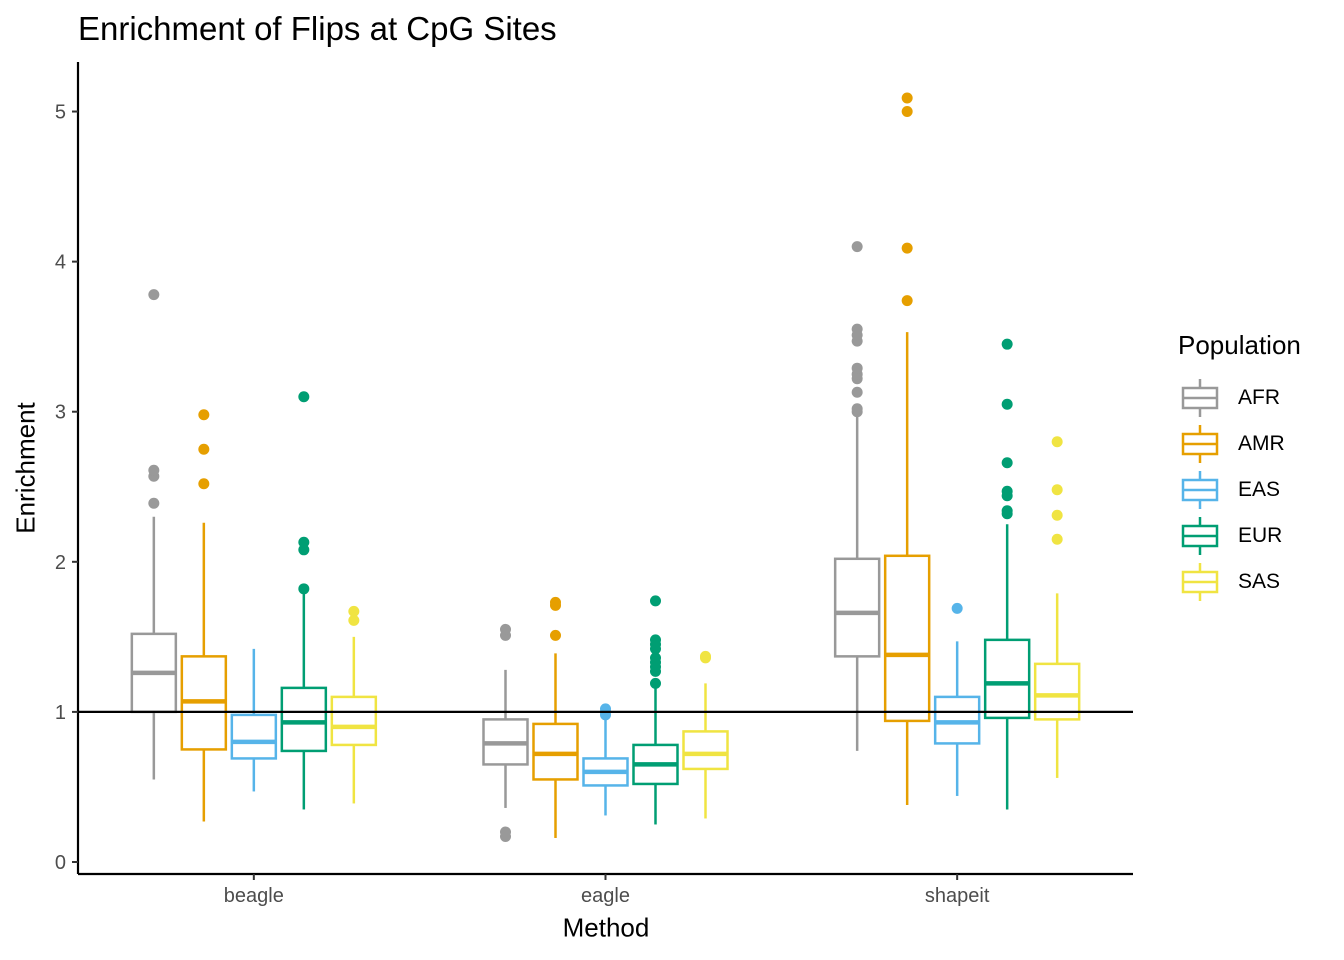 The width and height of the screenshot is (1344, 960). What do you see at coordinates (60, 263) in the screenshot?
I see `y-tick-label: 4` at bounding box center [60, 263].